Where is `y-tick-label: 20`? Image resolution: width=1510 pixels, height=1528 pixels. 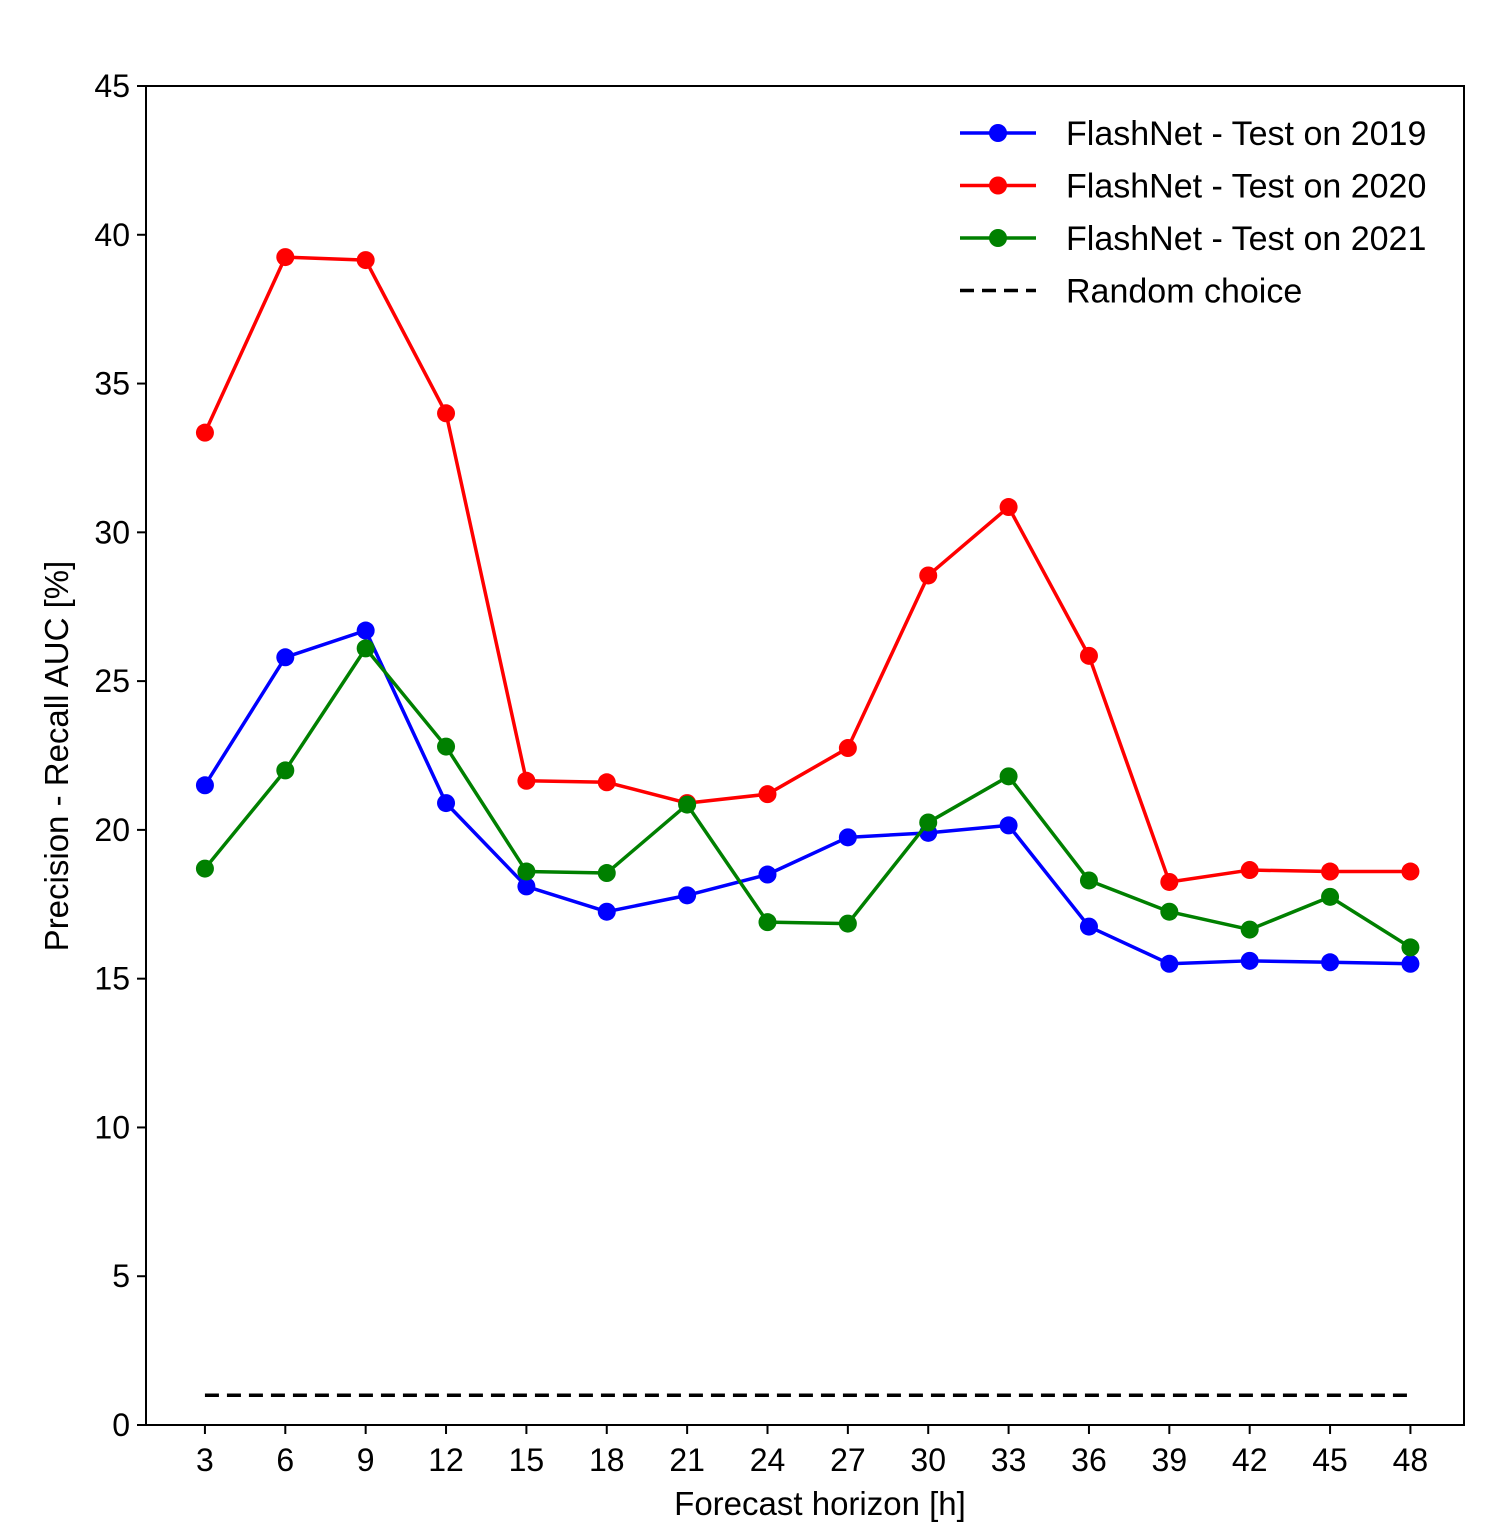 y-tick-label: 20 is located at coordinates (112, 830).